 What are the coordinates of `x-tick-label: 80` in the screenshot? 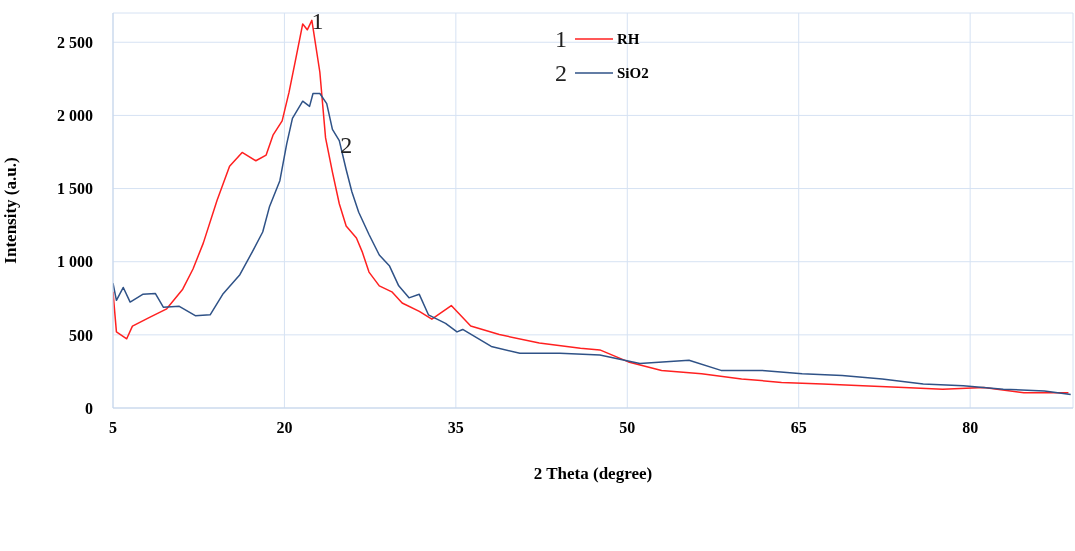 It's located at (970, 428).